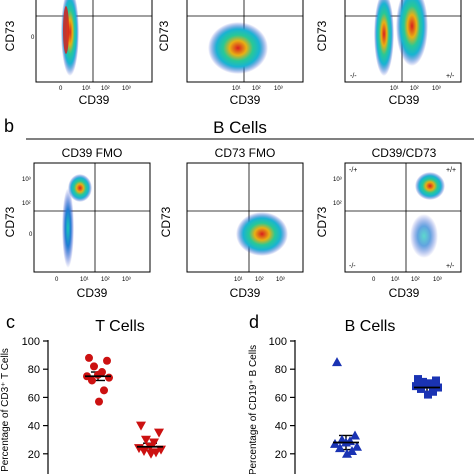 This screenshot has width=474, height=474. Describe the element at coordinates (337, 204) in the screenshot. I see `panel-b-3-tick-y: 10²` at that location.